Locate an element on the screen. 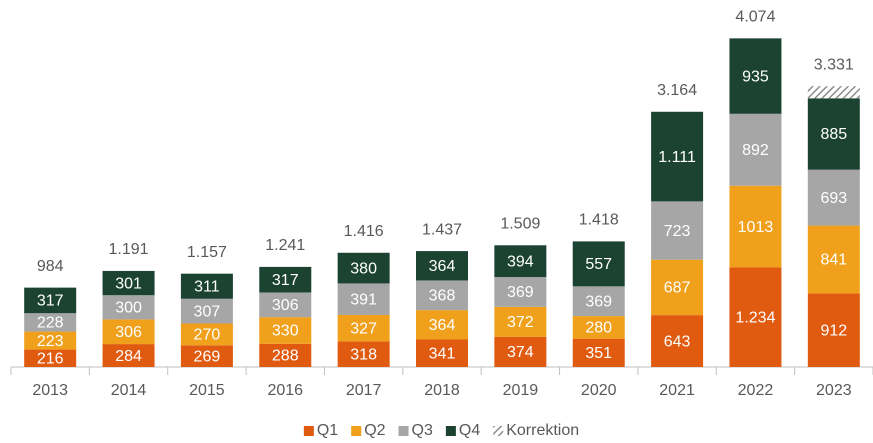 The width and height of the screenshot is (873, 443). total-label: 3.164 is located at coordinates (677, 90).